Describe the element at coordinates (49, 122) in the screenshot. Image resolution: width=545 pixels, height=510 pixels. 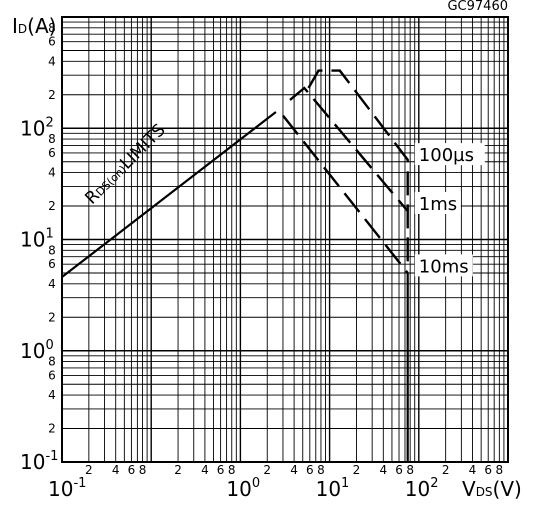
I see `y-tick-exp: 2` at that location.